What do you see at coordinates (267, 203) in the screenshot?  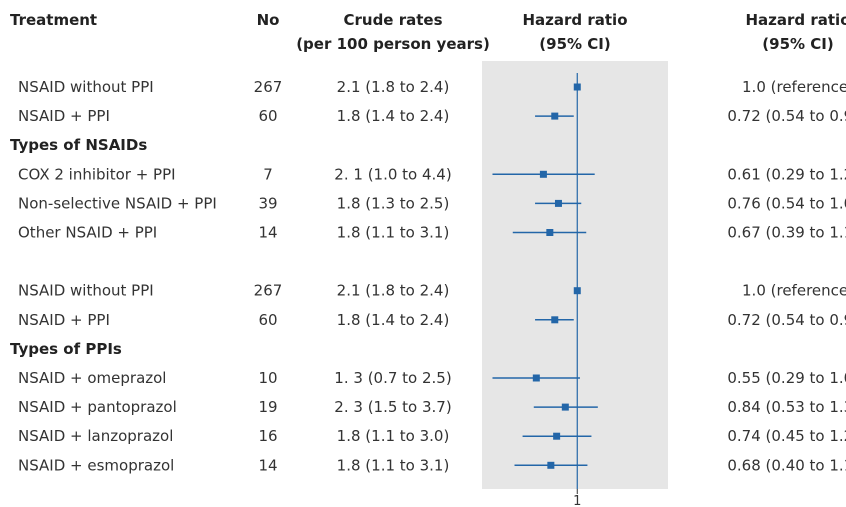 I see `patient-count: 39` at bounding box center [267, 203].